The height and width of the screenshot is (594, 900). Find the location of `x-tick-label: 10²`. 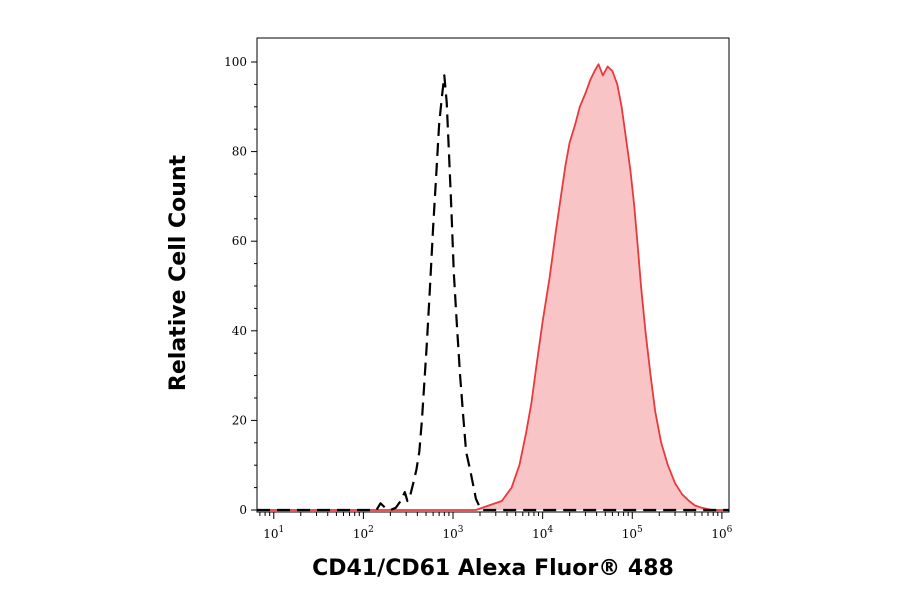

x-tick-label: 10² is located at coordinates (363, 533).